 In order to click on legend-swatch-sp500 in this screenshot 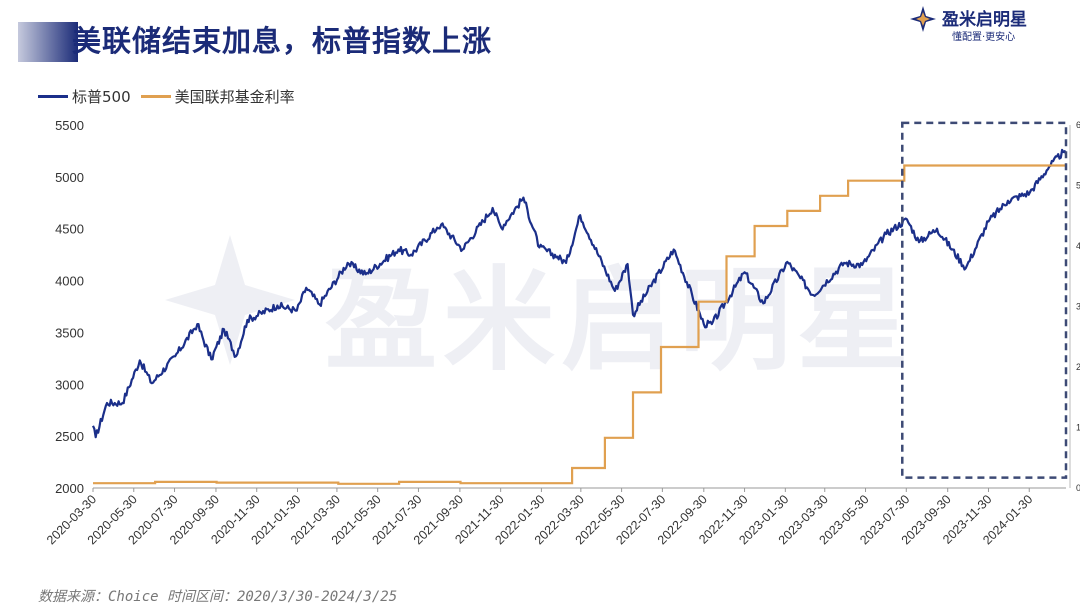, I will do `click(53, 96)`.